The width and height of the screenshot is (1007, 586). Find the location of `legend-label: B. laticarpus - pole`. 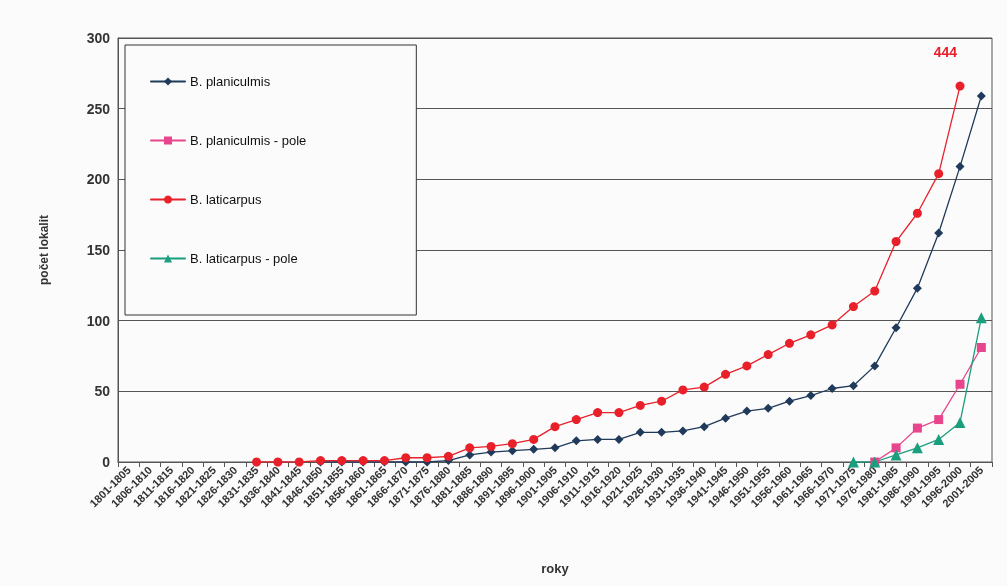

legend-label: B. laticarpus - pole is located at coordinates (244, 258).